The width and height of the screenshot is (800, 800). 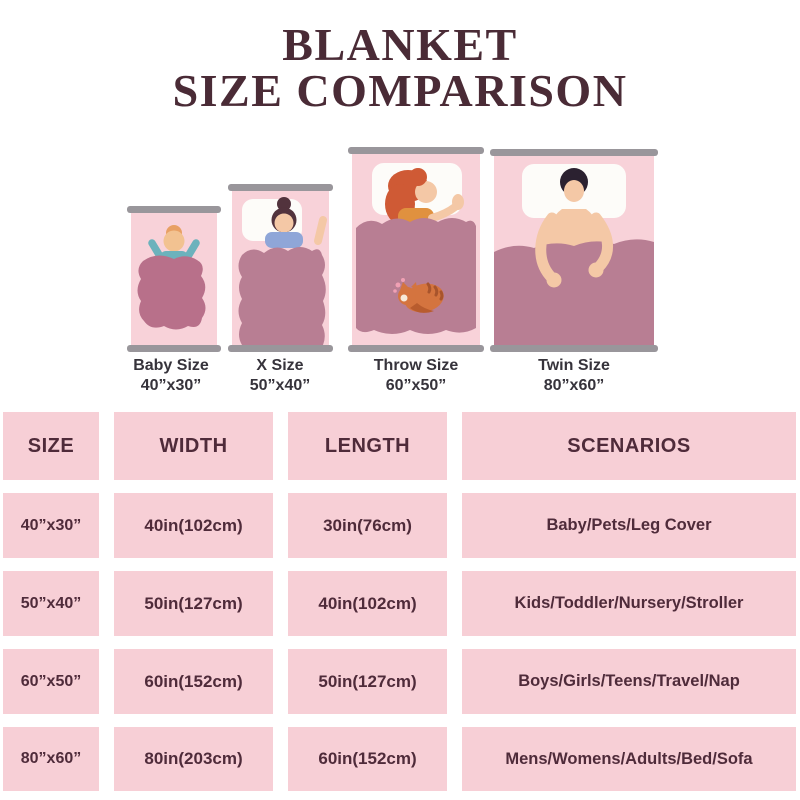 What do you see at coordinates (193, 525) in the screenshot?
I see `cell-width-r1: 40in(102cm)` at bounding box center [193, 525].